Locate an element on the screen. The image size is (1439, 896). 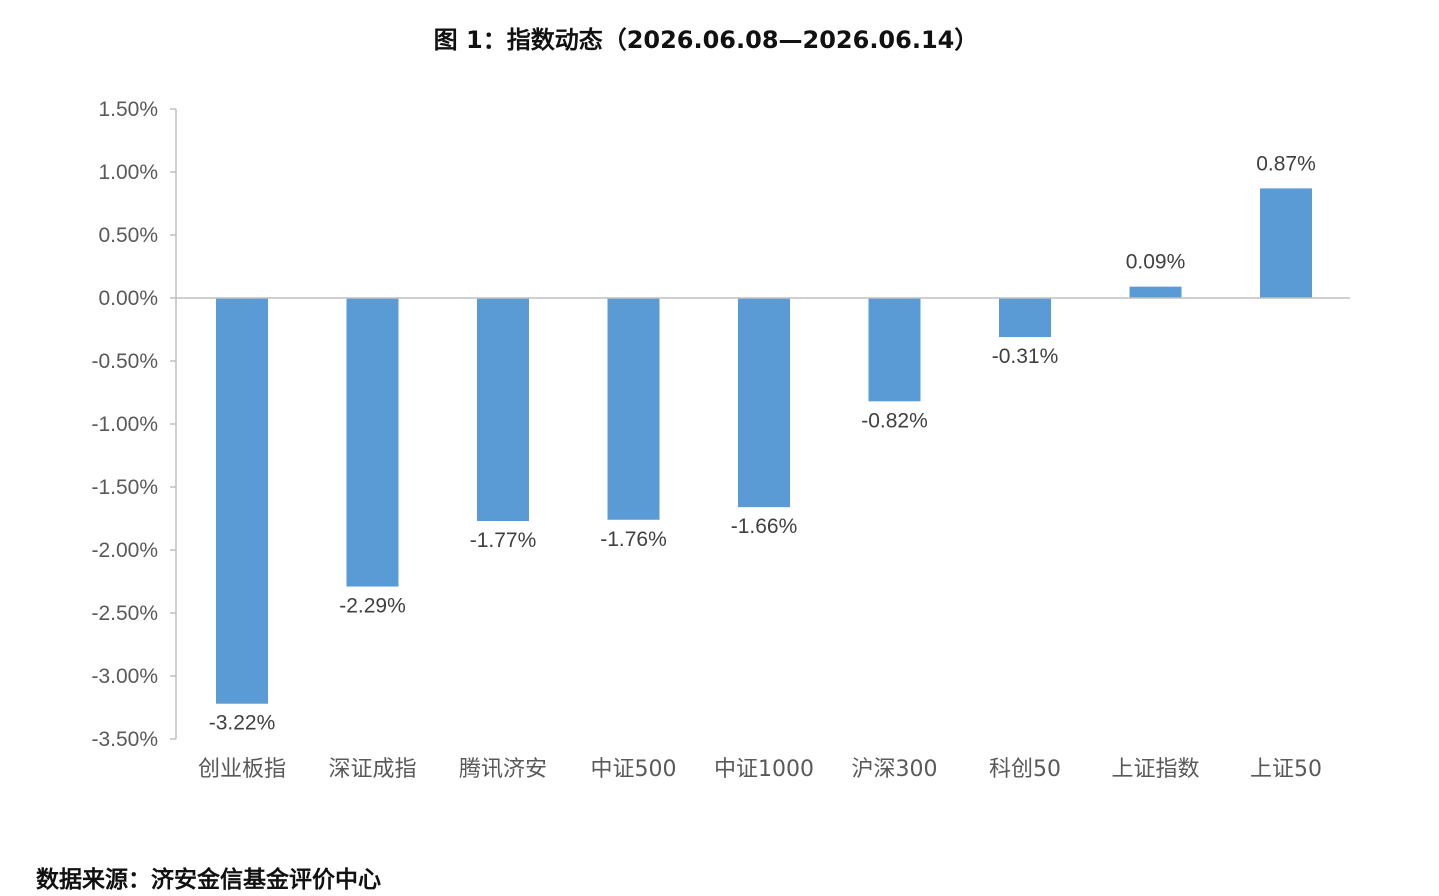
y-tick-label: -0.50% is located at coordinates (124, 361).